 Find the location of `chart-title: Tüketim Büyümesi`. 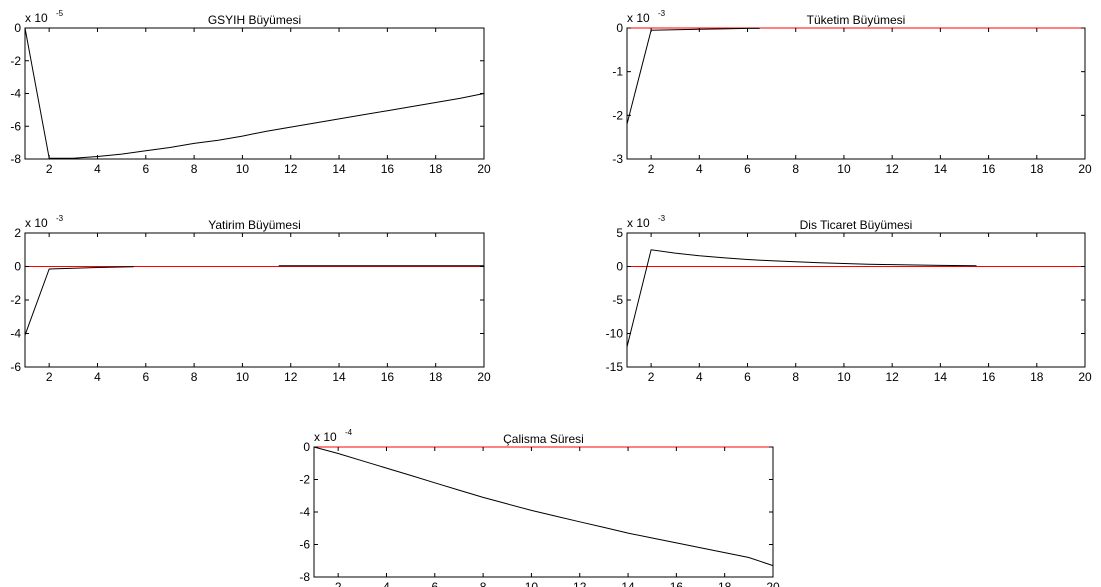

chart-title: Tüketim Büyümesi is located at coordinates (856, 20).